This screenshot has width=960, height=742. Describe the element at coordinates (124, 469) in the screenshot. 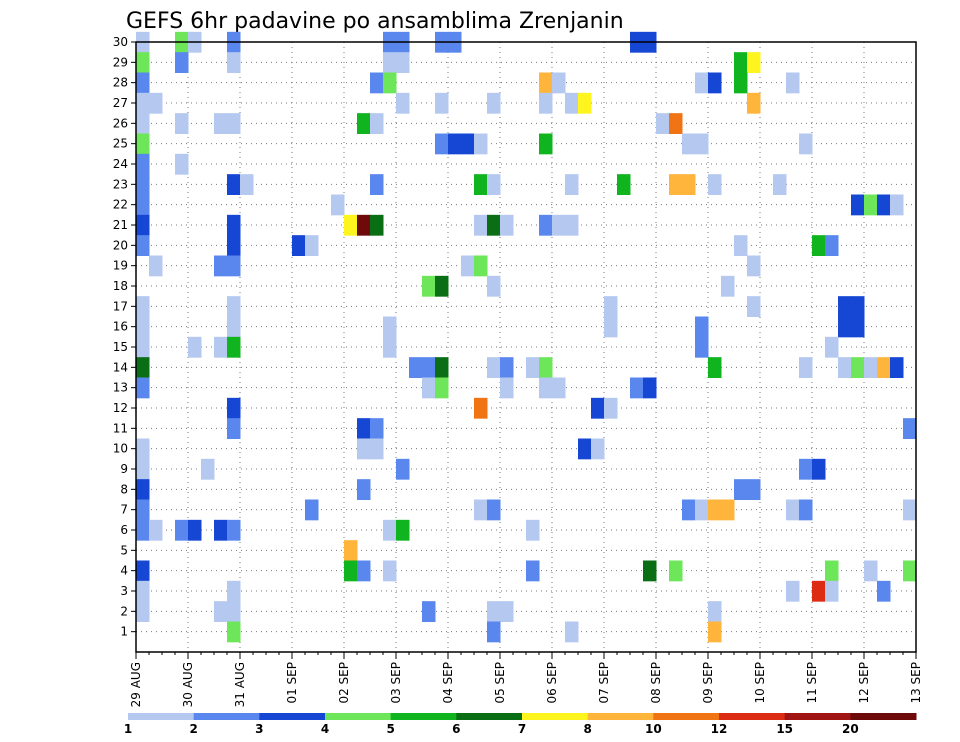

I see `y-tick-label: 9` at that location.